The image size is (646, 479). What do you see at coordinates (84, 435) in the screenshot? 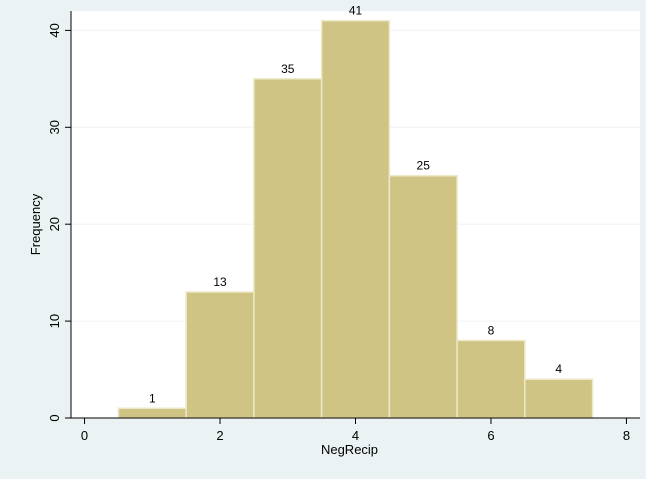
I see `x-tick-label: 0` at bounding box center [84, 435].